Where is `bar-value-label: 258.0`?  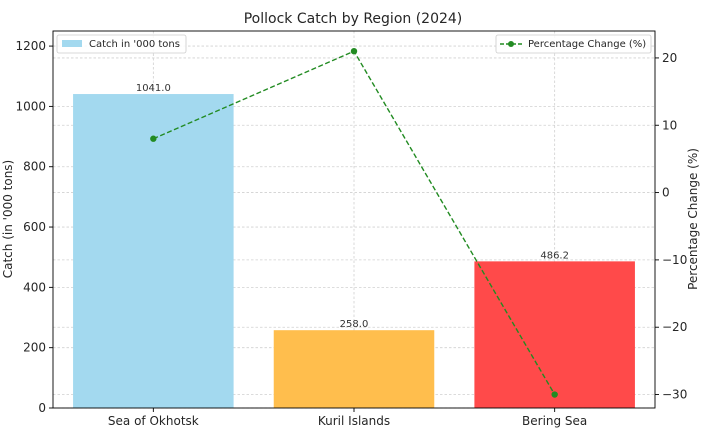
bar-value-label: 258.0 is located at coordinates (354, 324).